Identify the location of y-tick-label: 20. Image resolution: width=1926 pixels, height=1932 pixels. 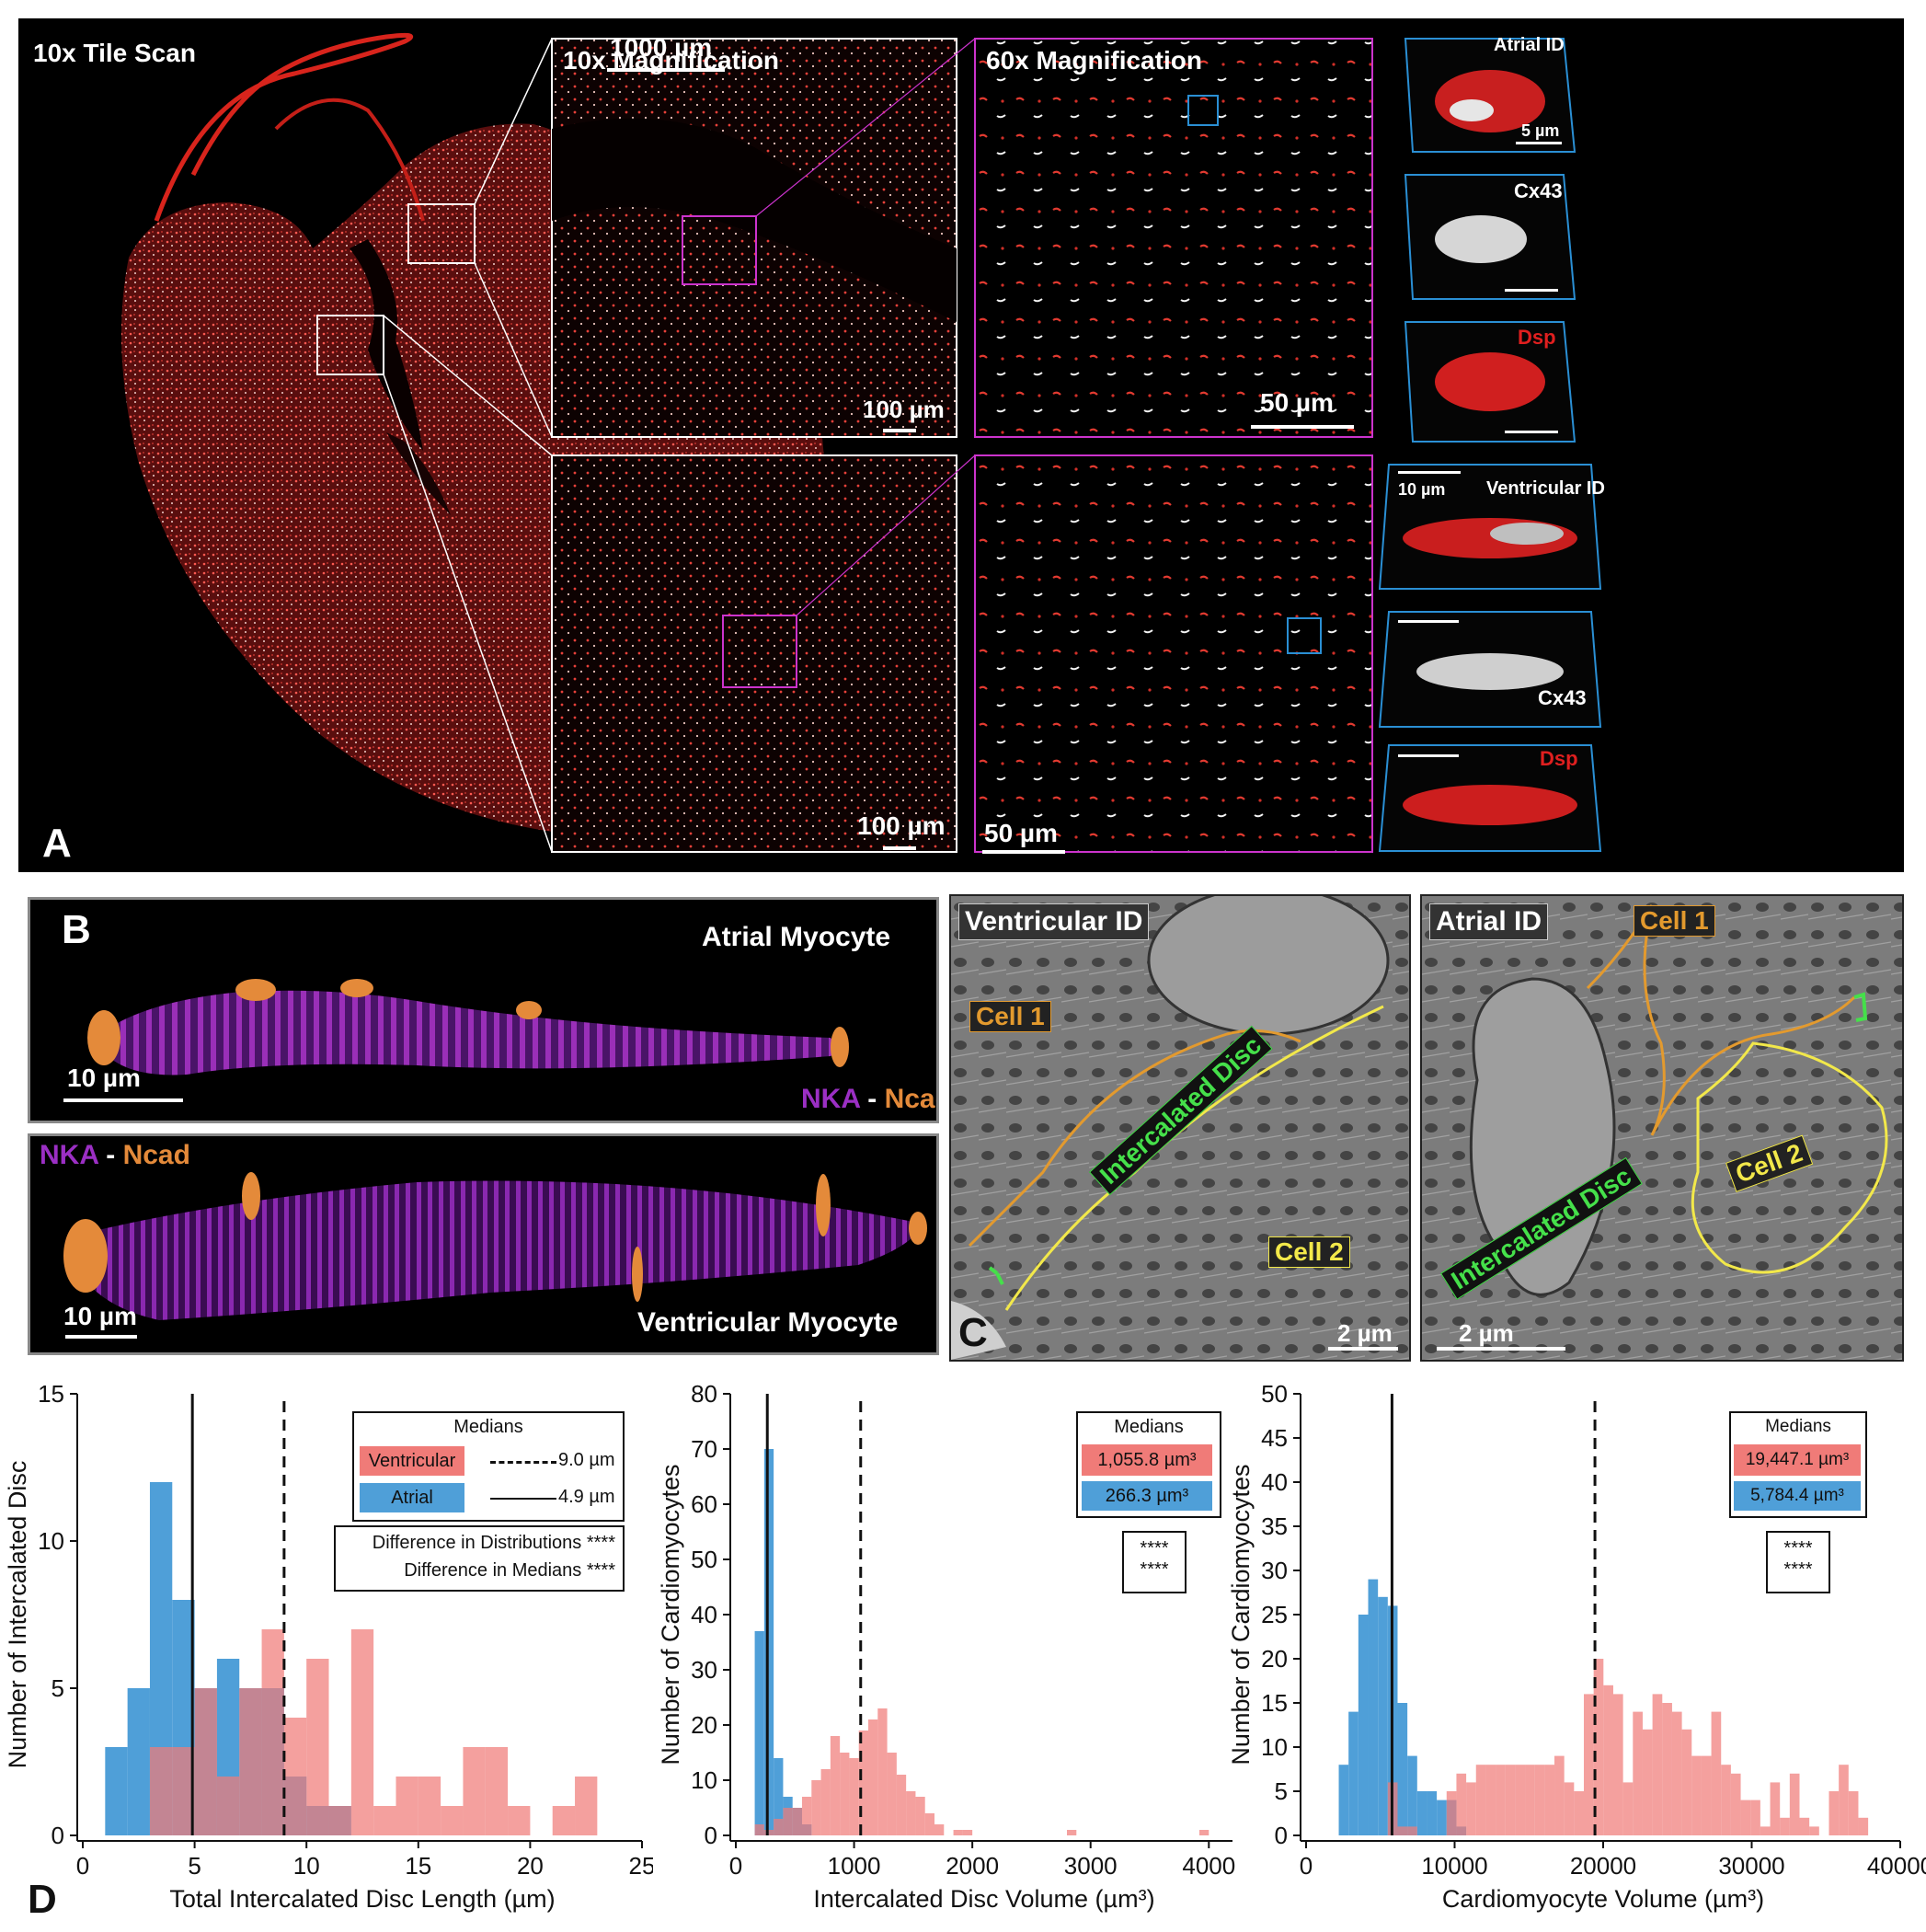
(704, 1725).